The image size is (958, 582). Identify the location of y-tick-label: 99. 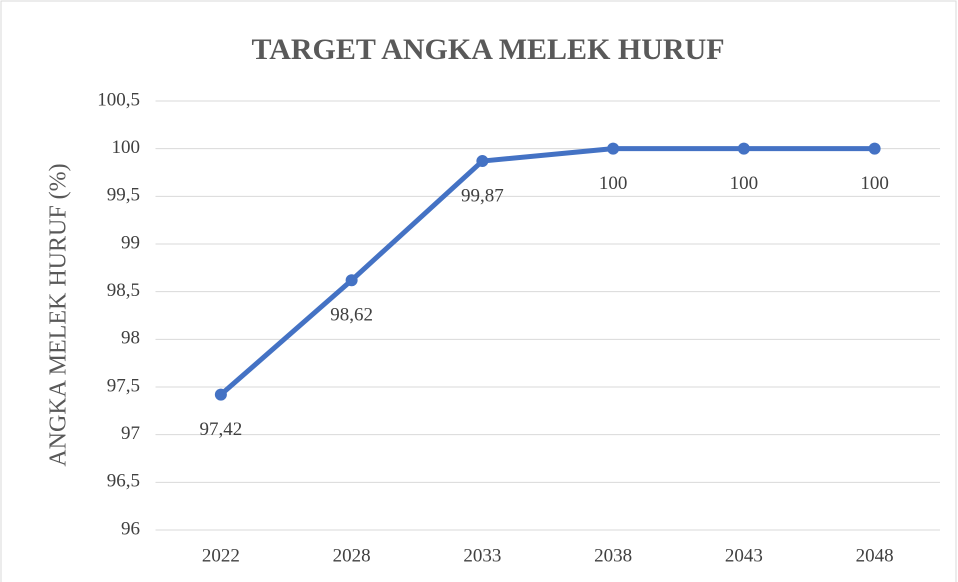
(130, 242).